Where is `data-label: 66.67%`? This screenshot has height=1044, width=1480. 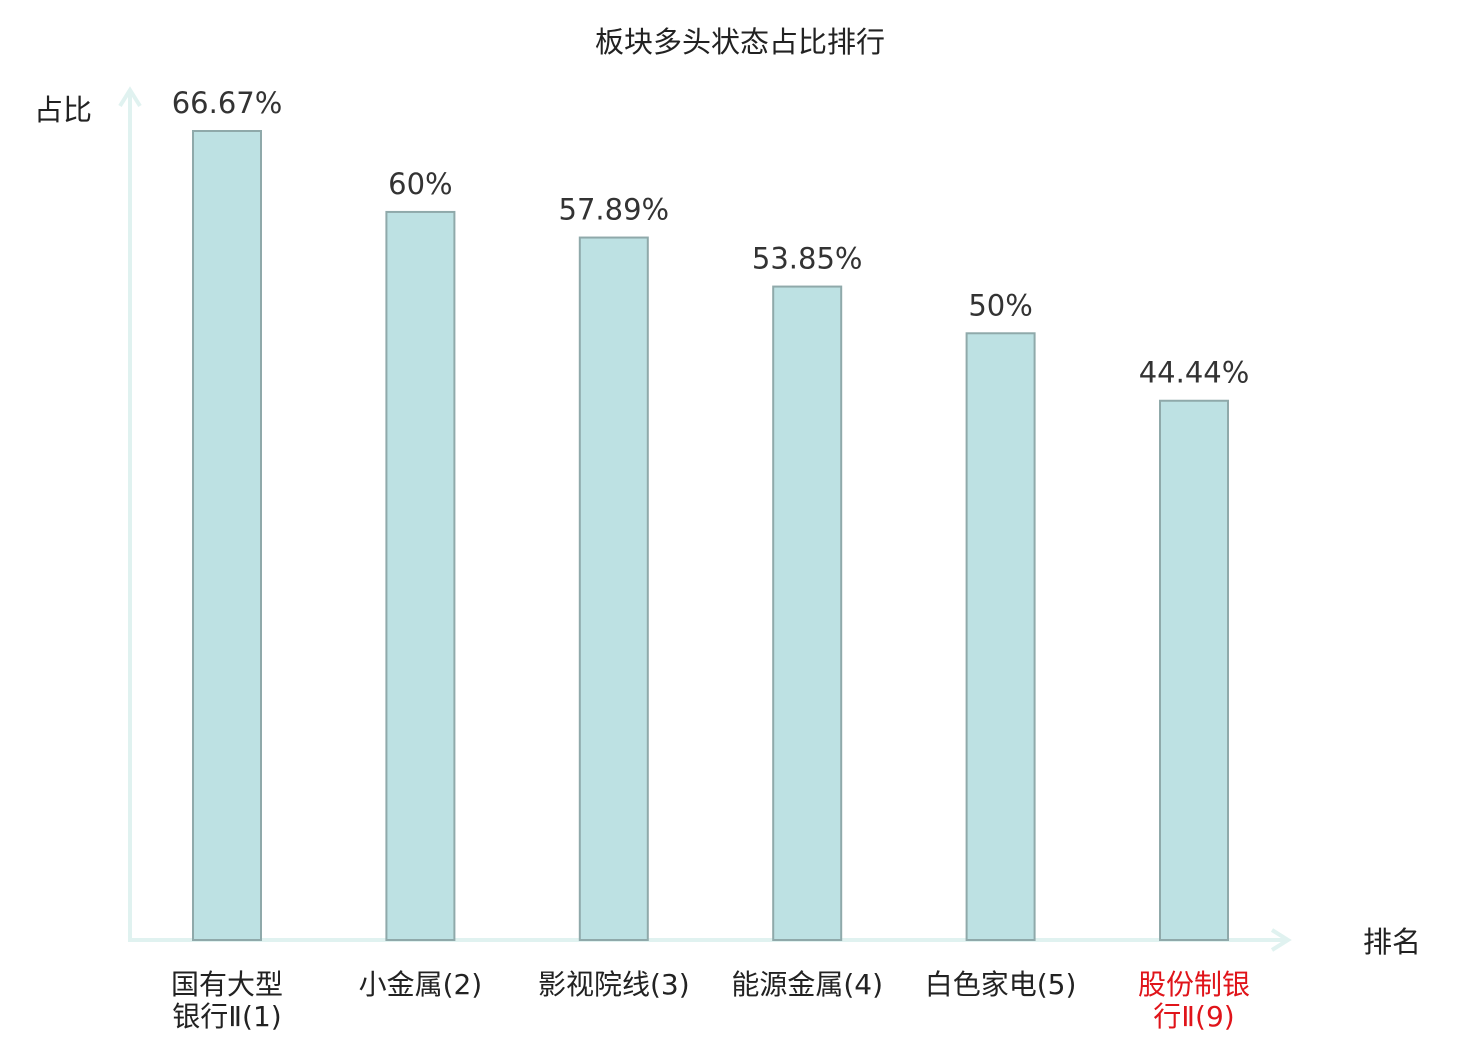 data-label: 66.67% is located at coordinates (227, 103).